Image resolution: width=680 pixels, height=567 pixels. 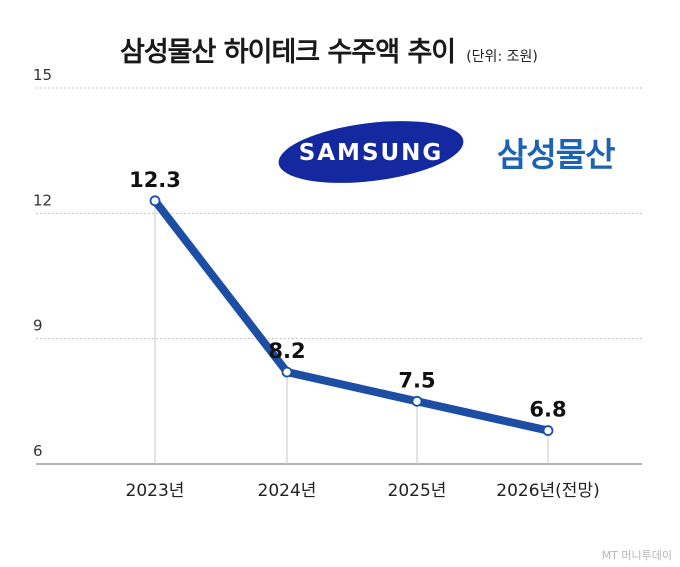 I want to click on data-label: 8.2, so click(x=286, y=351).